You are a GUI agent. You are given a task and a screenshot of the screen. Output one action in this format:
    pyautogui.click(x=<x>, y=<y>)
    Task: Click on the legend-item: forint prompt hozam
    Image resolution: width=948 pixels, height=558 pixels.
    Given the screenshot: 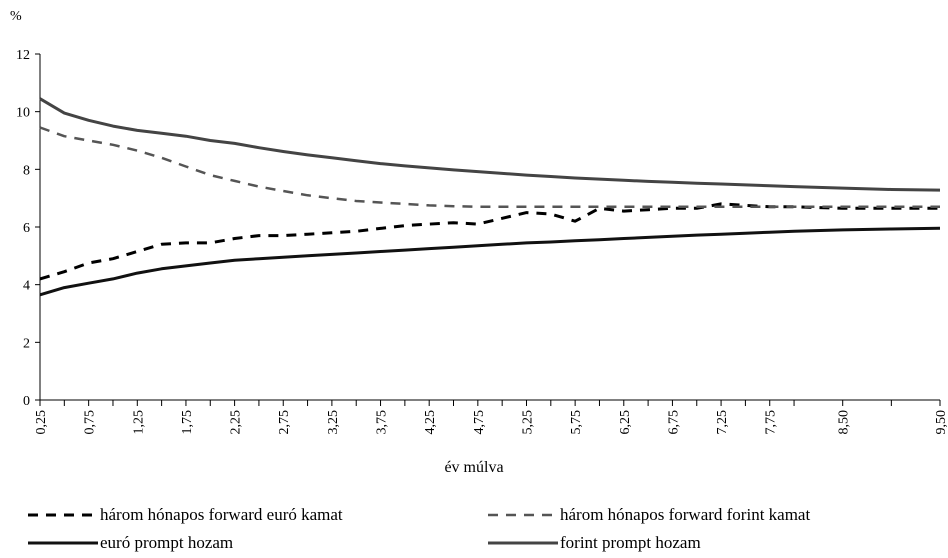 What is the action you would take?
    pyautogui.click(x=594, y=542)
    